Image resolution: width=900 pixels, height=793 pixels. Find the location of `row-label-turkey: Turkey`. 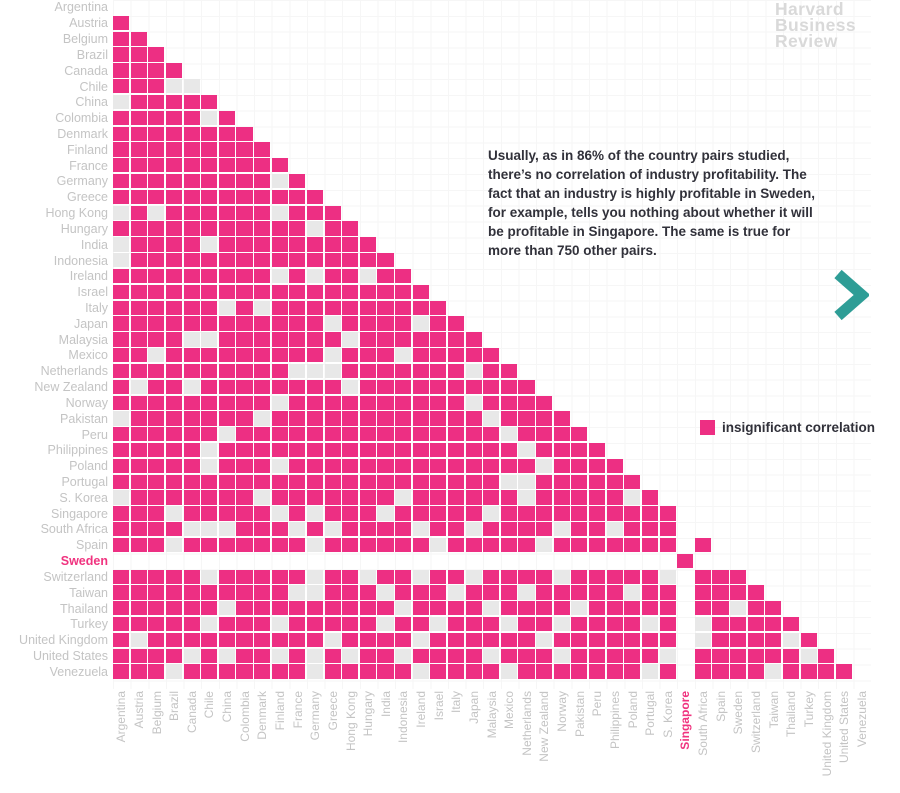

row-label-turkey: Turkey is located at coordinates (89, 624).